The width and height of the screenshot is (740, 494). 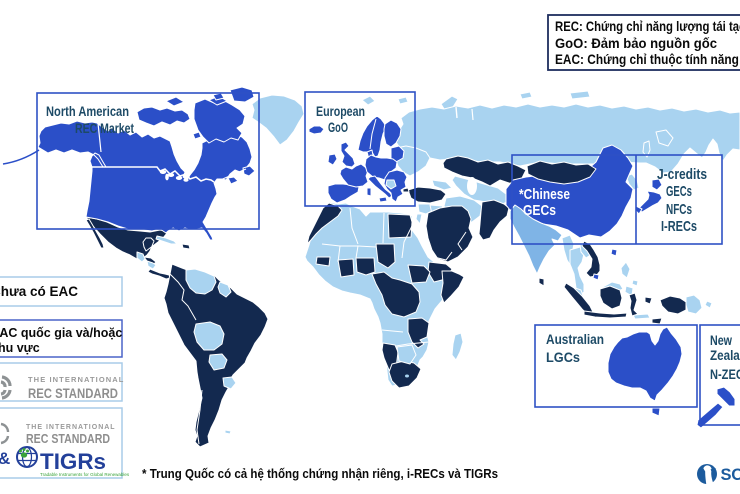 I want to click on svg-text: J-credits, so click(x=682, y=174).